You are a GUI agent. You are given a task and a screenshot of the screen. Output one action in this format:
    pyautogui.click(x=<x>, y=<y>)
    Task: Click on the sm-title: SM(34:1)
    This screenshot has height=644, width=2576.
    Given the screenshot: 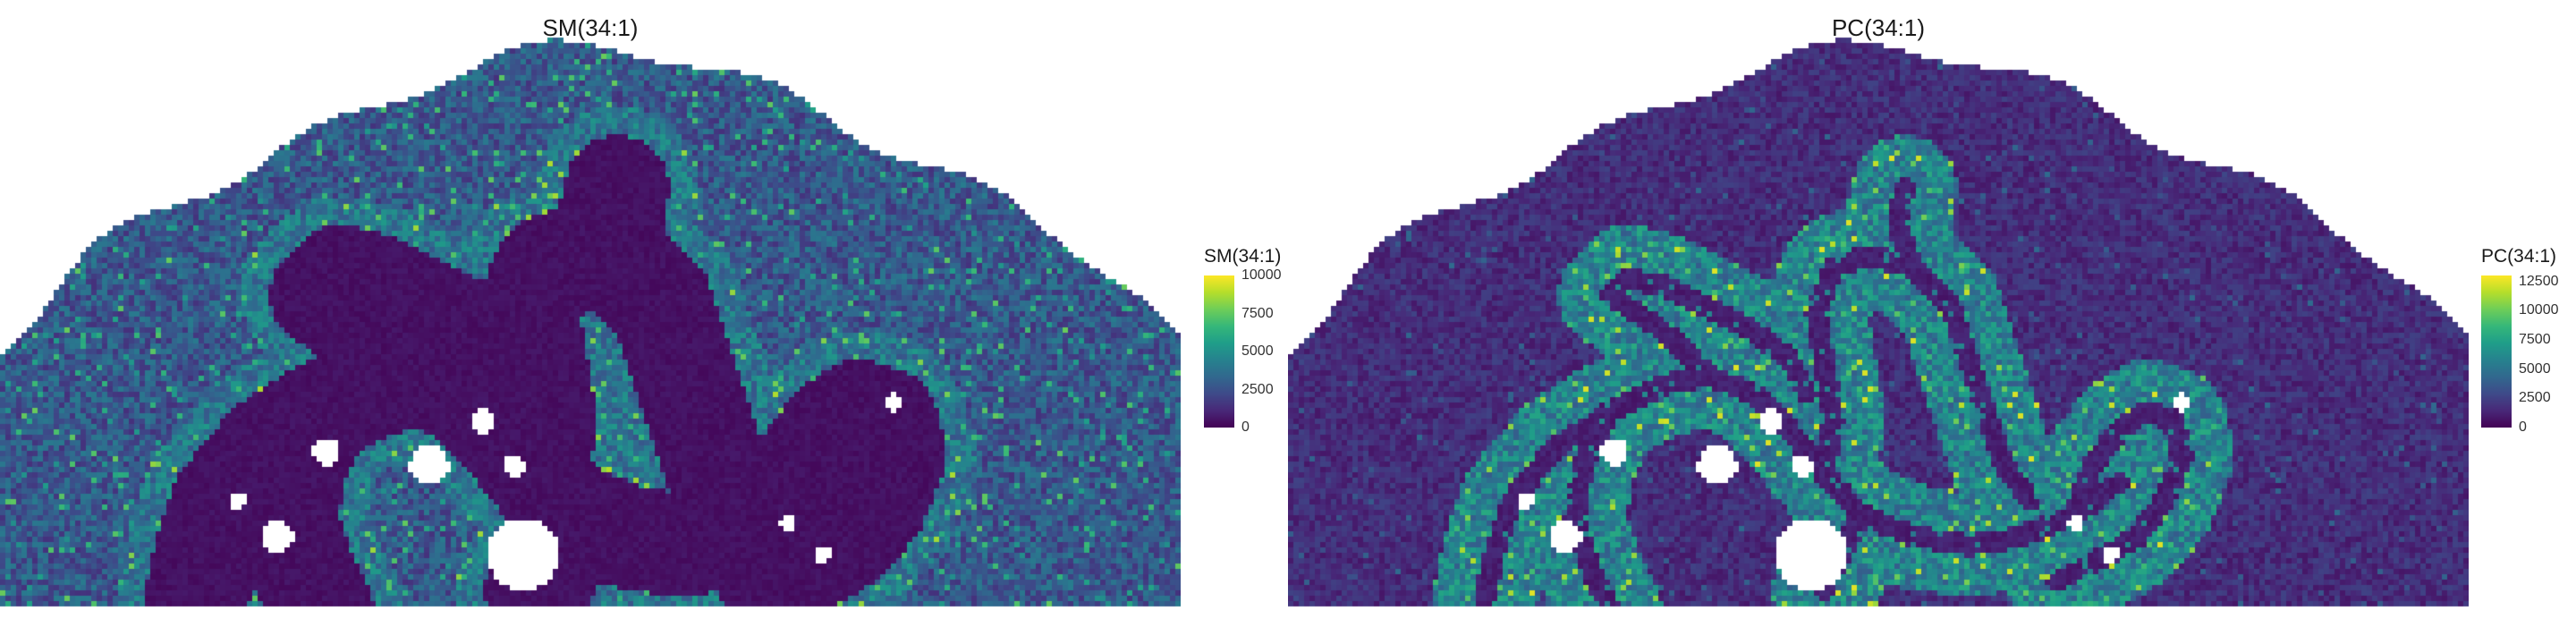 What is the action you would take?
    pyautogui.click(x=590, y=27)
    